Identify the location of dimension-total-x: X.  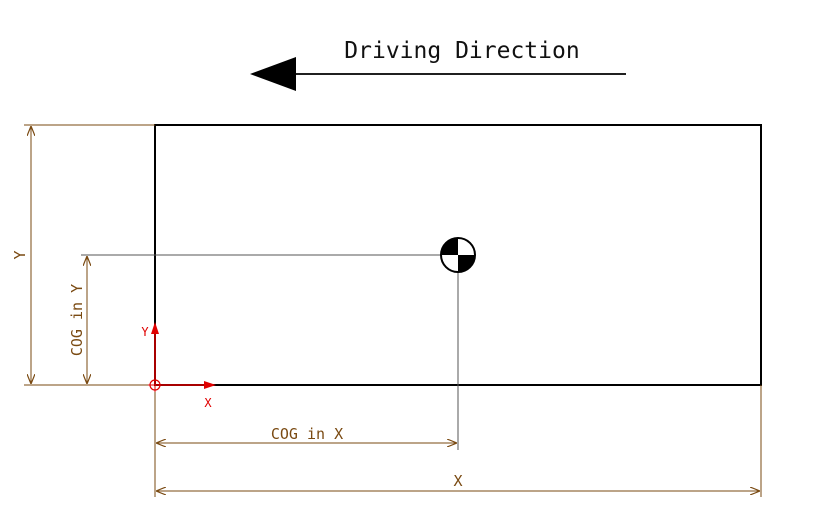
(458, 481).